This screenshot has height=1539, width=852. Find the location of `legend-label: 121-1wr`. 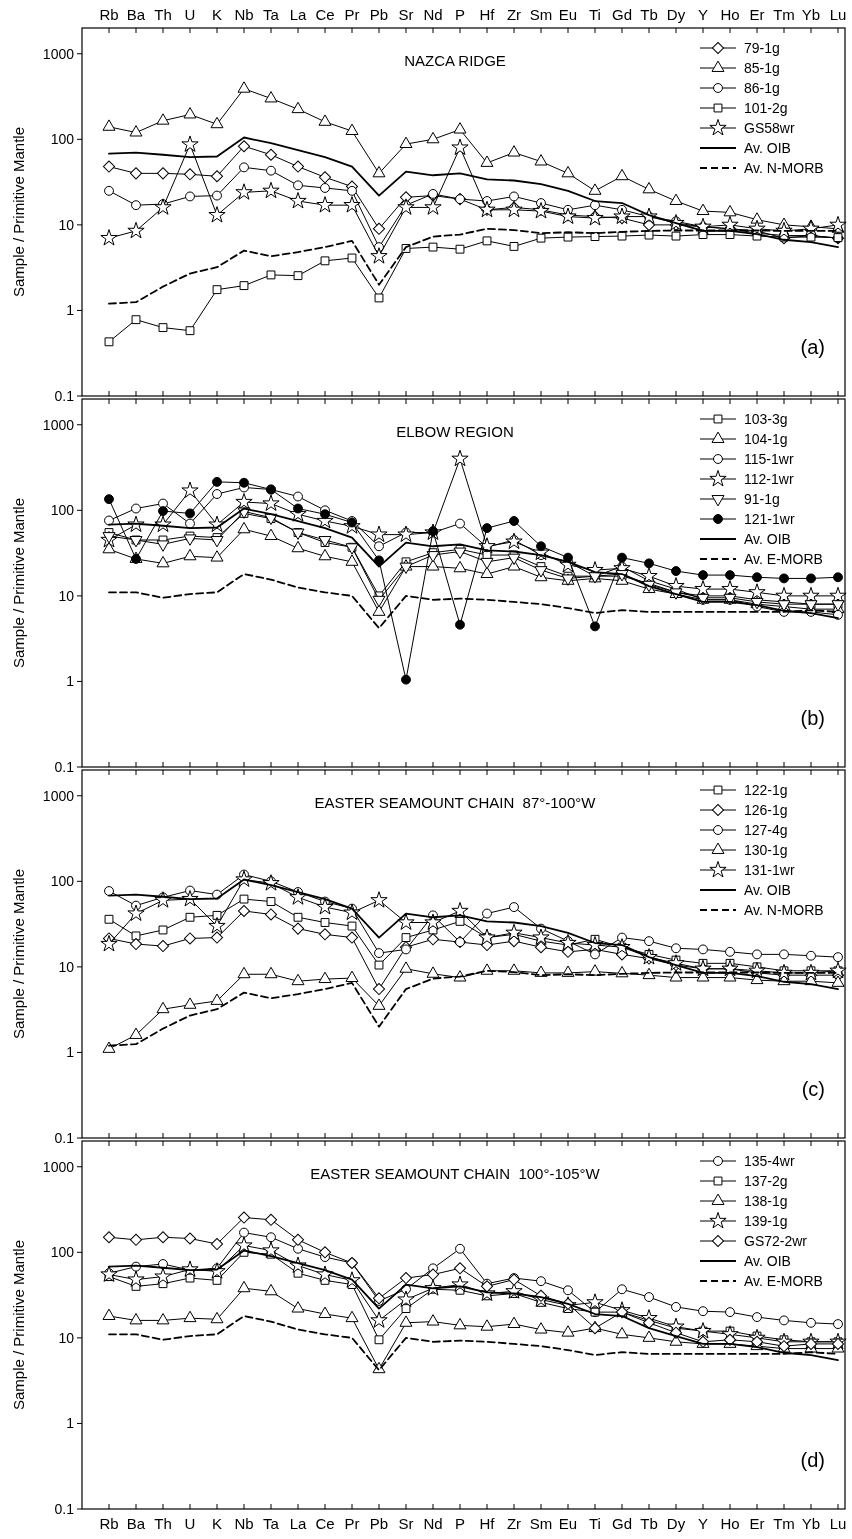

legend-label: 121-1wr is located at coordinates (769, 518).